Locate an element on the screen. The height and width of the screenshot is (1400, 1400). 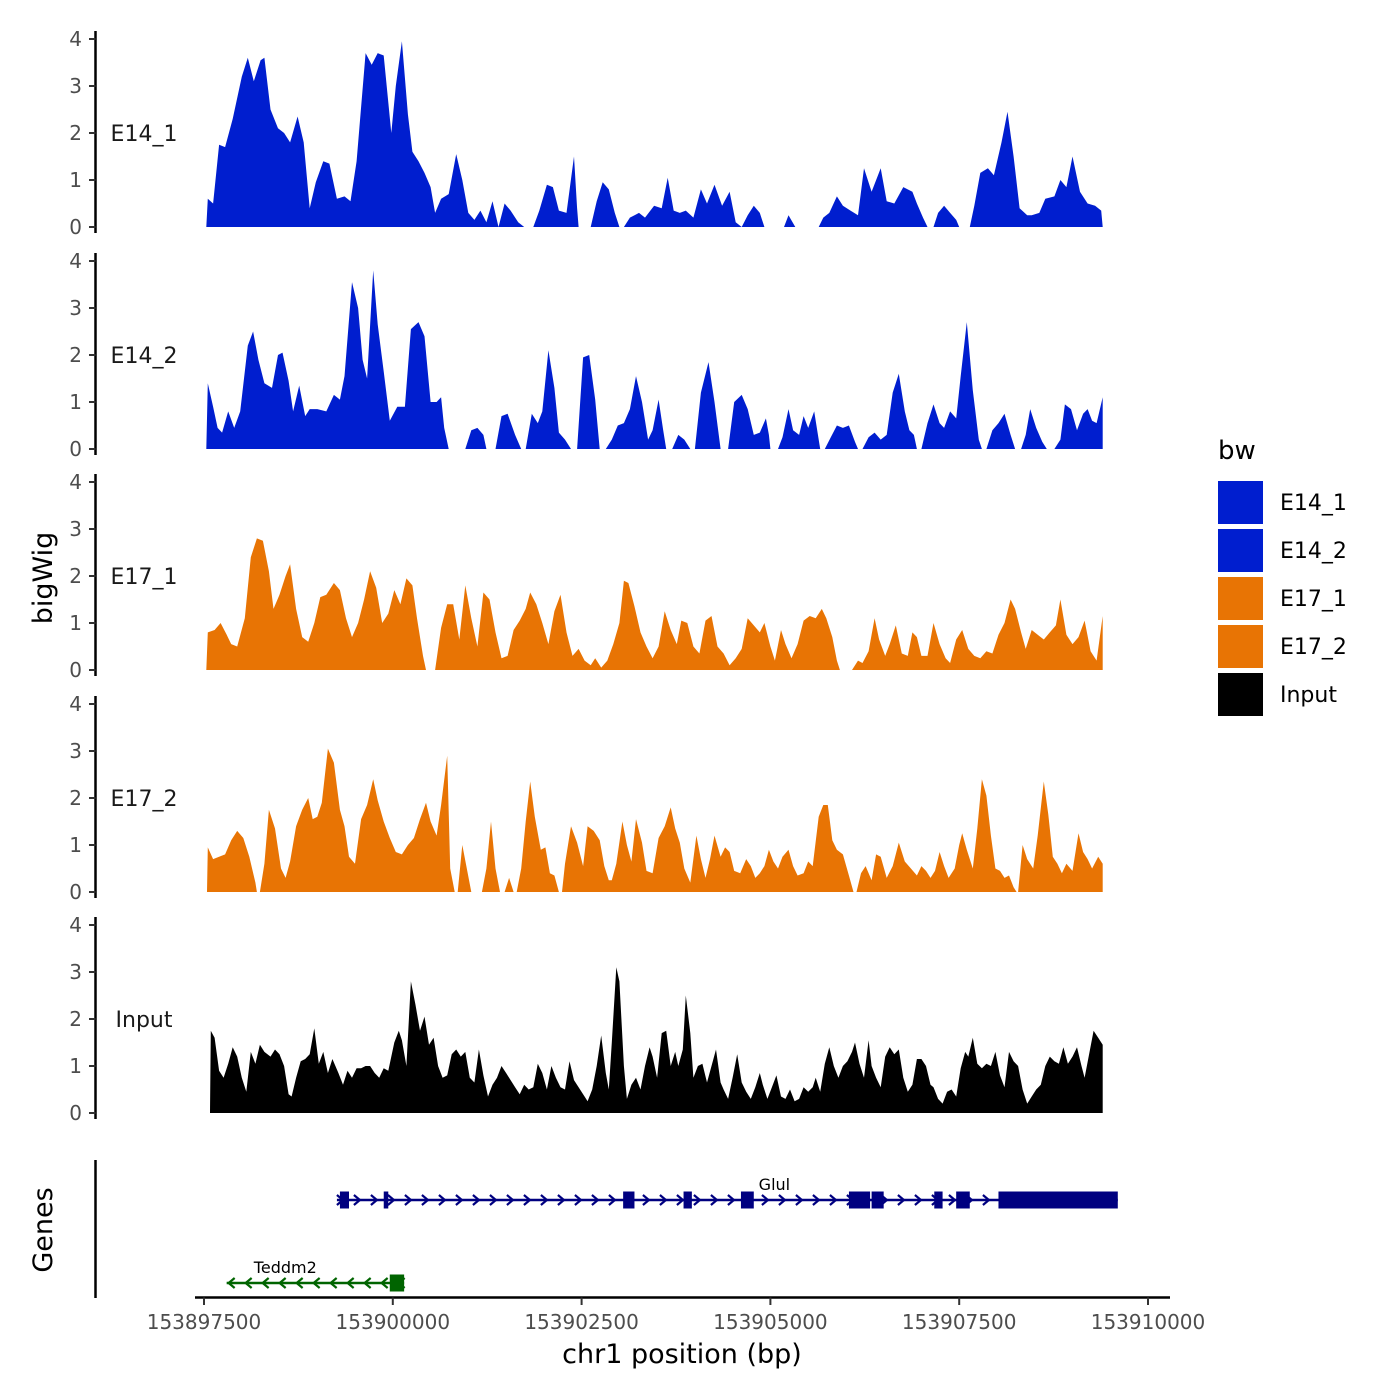
gene-label-Glul: Glul is located at coordinates (774, 1184).